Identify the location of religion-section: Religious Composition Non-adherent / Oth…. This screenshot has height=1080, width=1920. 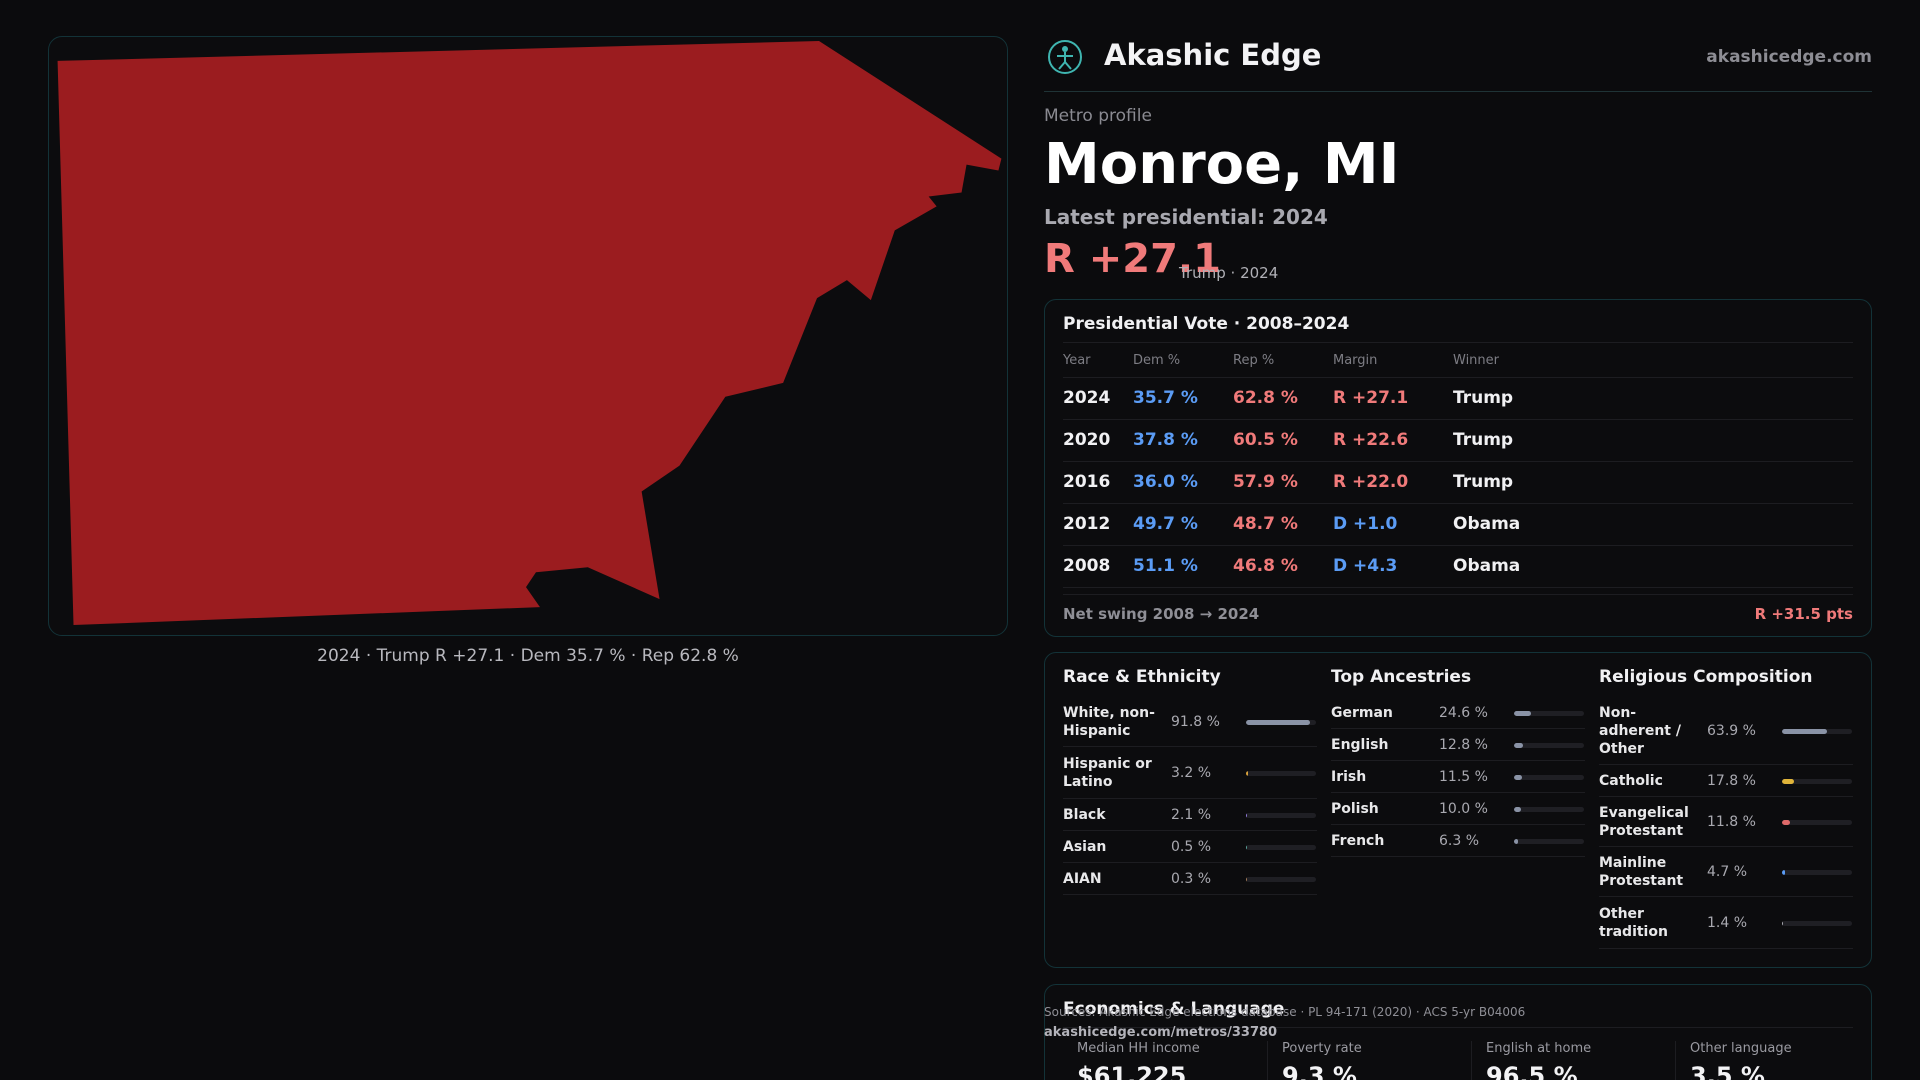
(1726, 808).